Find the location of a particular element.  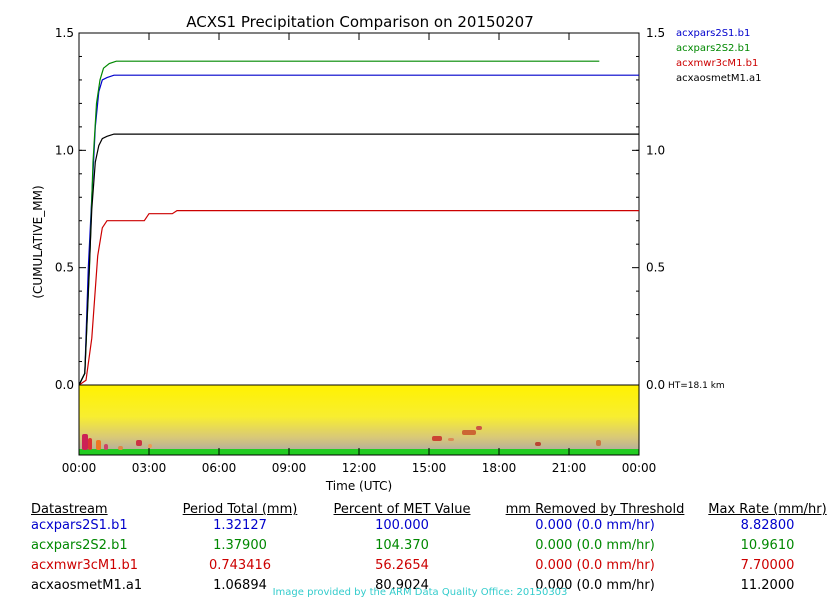

y-tick-label: 0.0 is located at coordinates (64, 385).